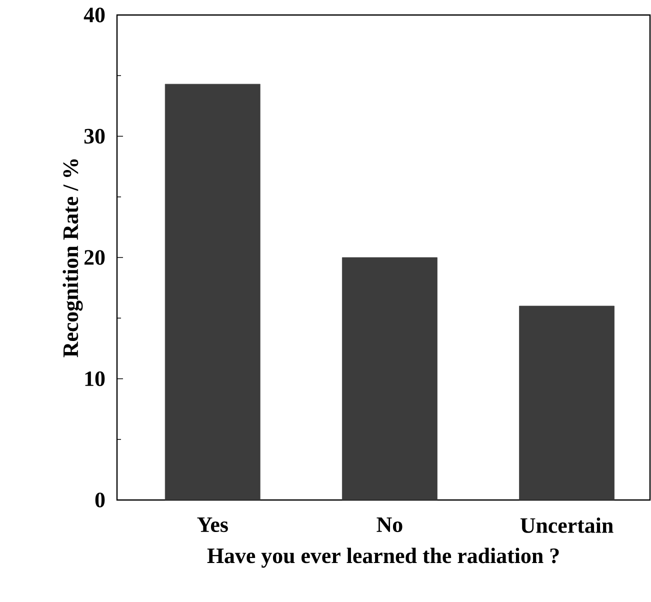  I want to click on x-tick-label: Uncertain, so click(567, 525).